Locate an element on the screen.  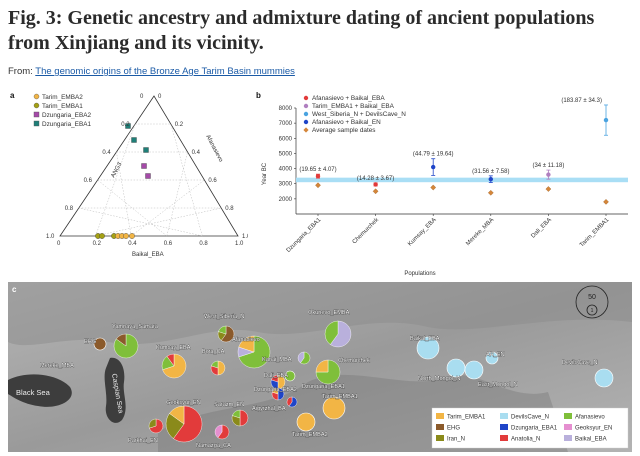
ternary-points is located at coordinates (123, 181).